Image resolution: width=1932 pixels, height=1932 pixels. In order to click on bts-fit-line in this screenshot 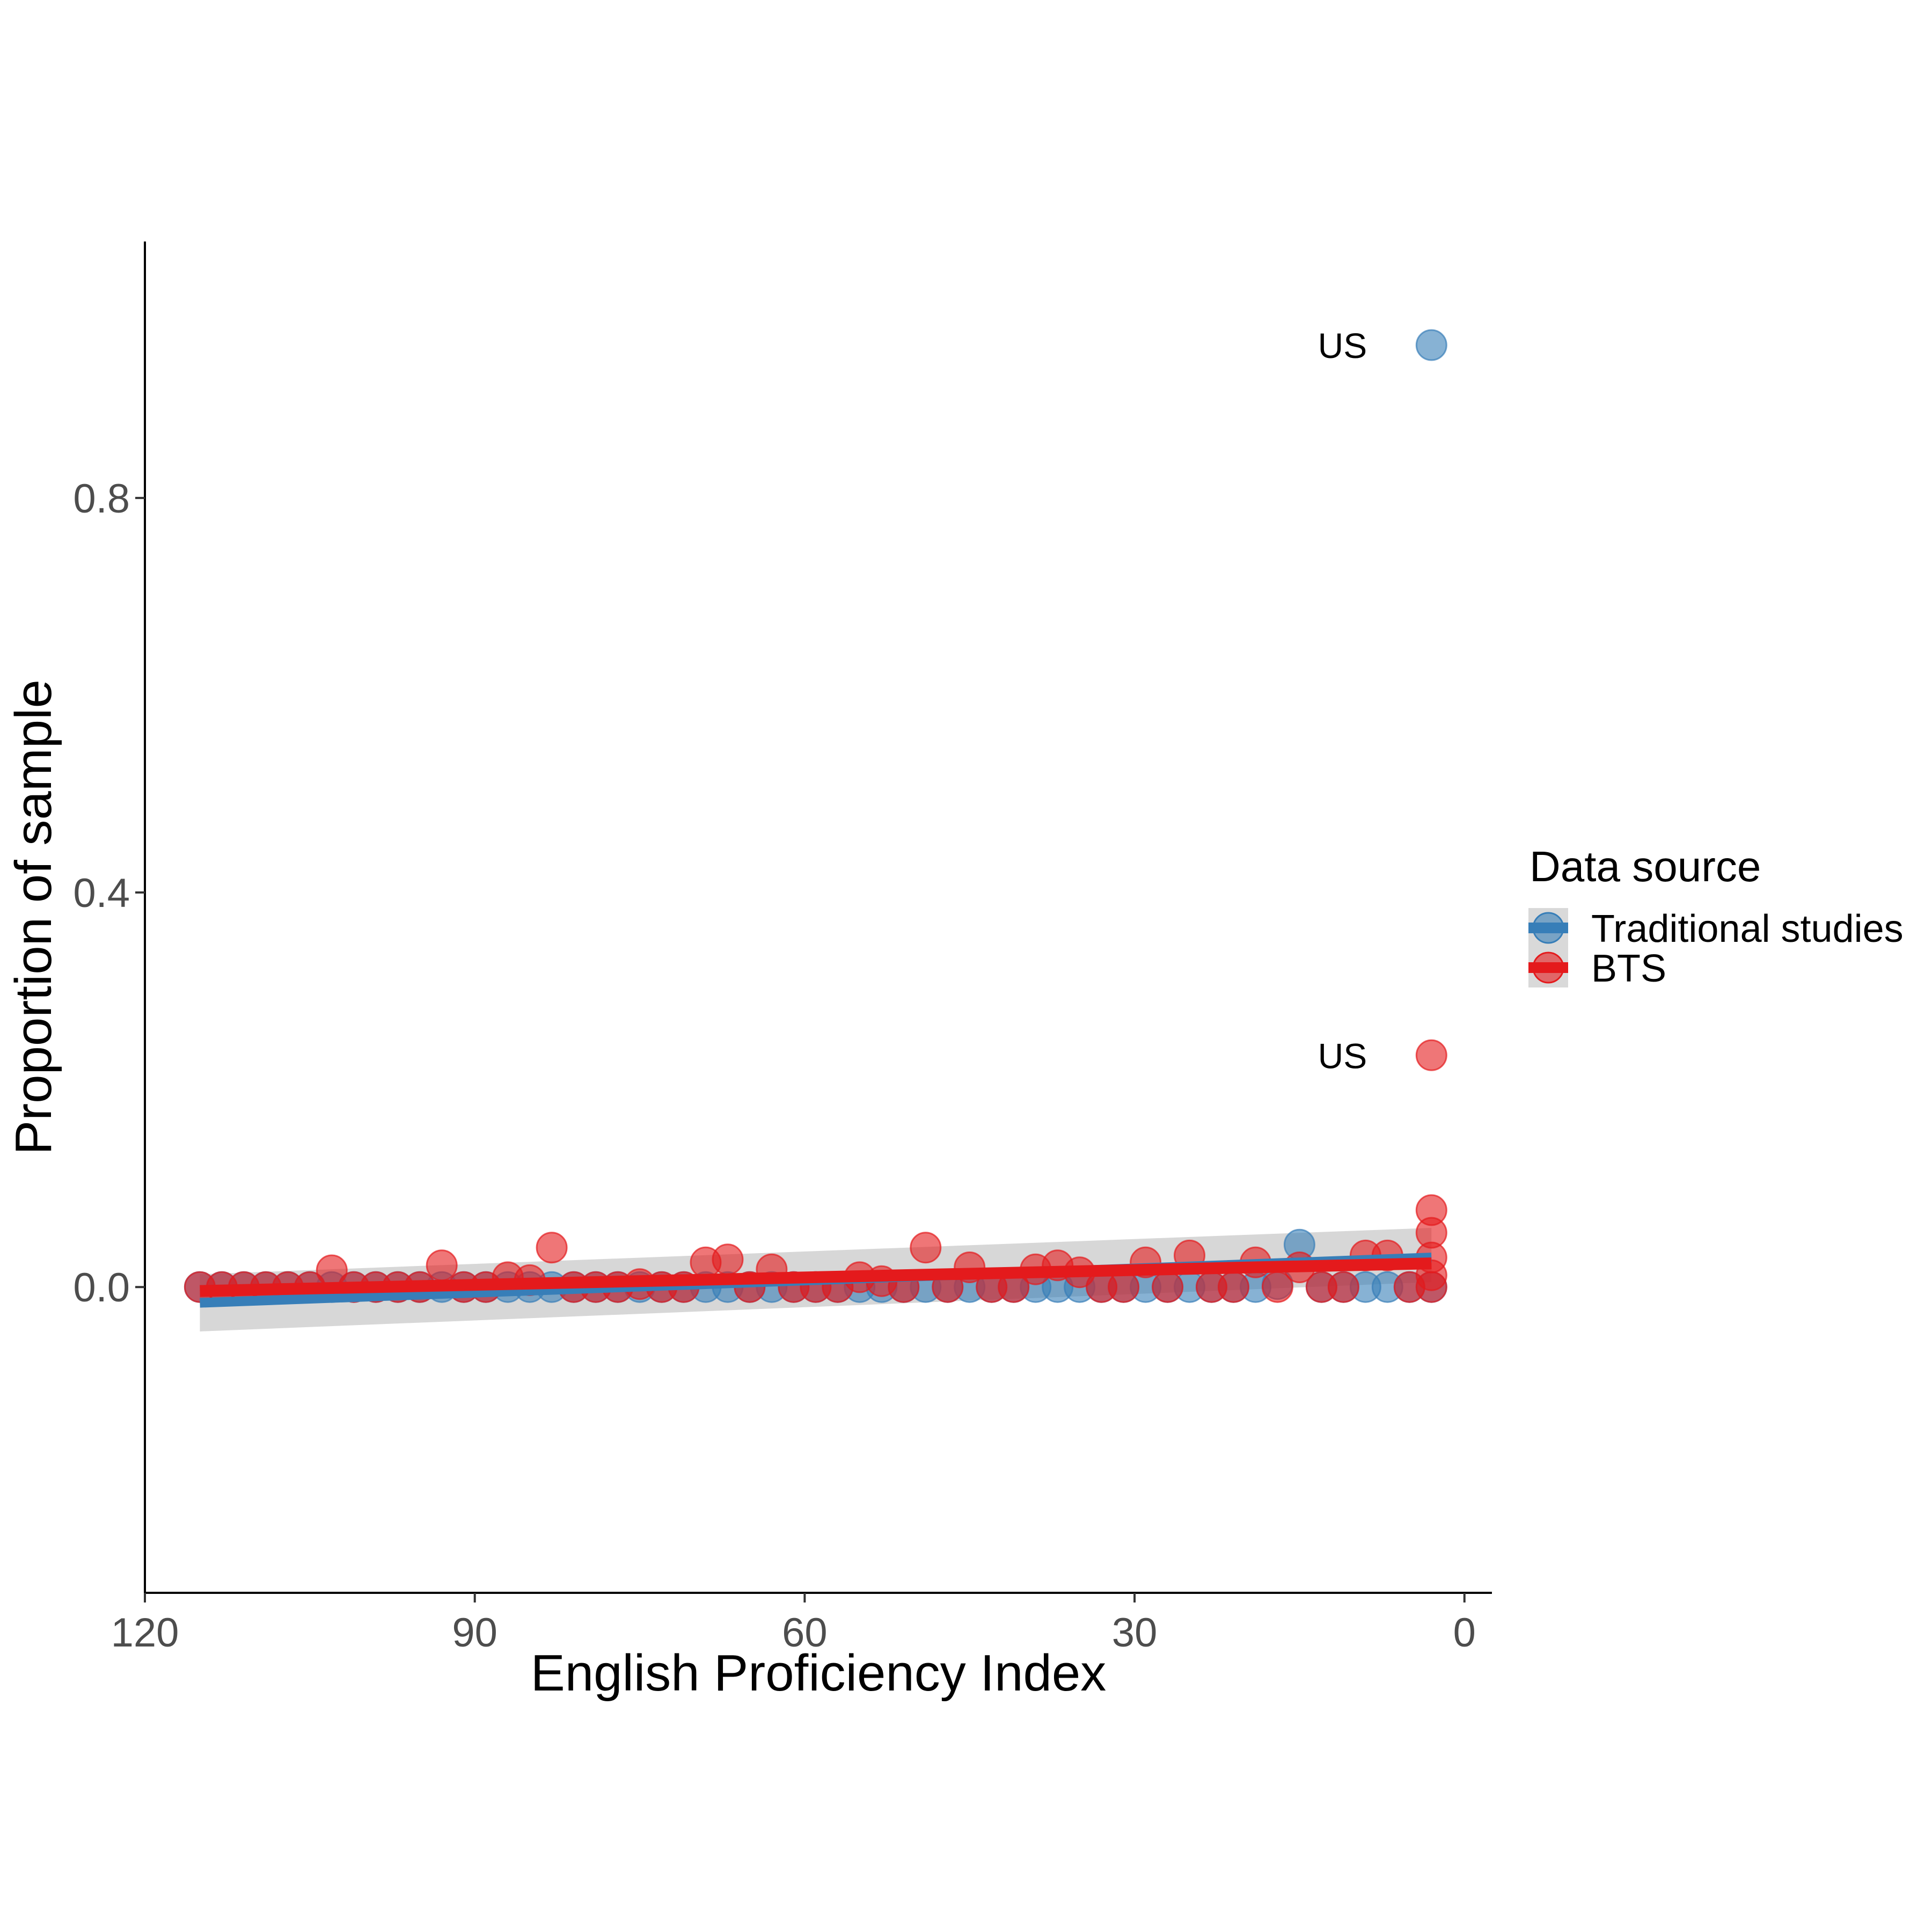, I will do `click(816, 1277)`.